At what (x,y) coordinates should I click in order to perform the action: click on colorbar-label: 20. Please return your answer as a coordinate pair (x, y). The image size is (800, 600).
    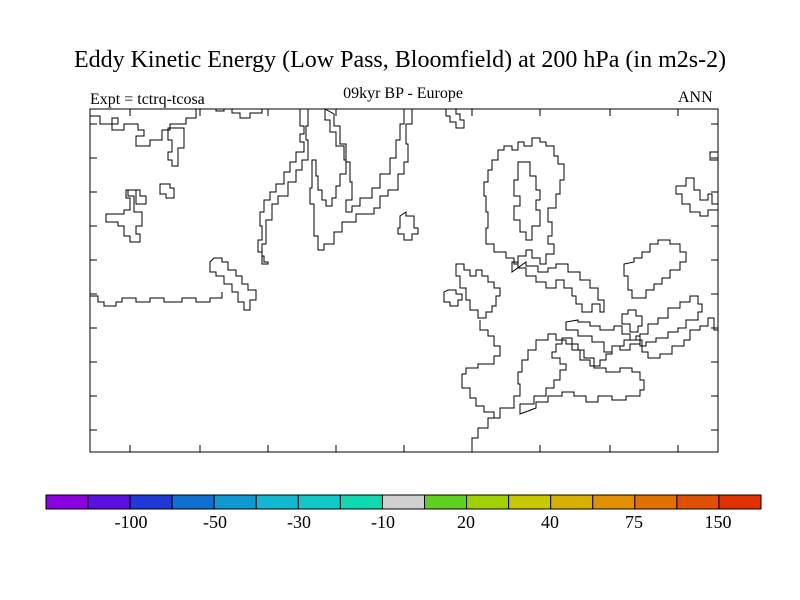
    Looking at the image, I should click on (466, 522).